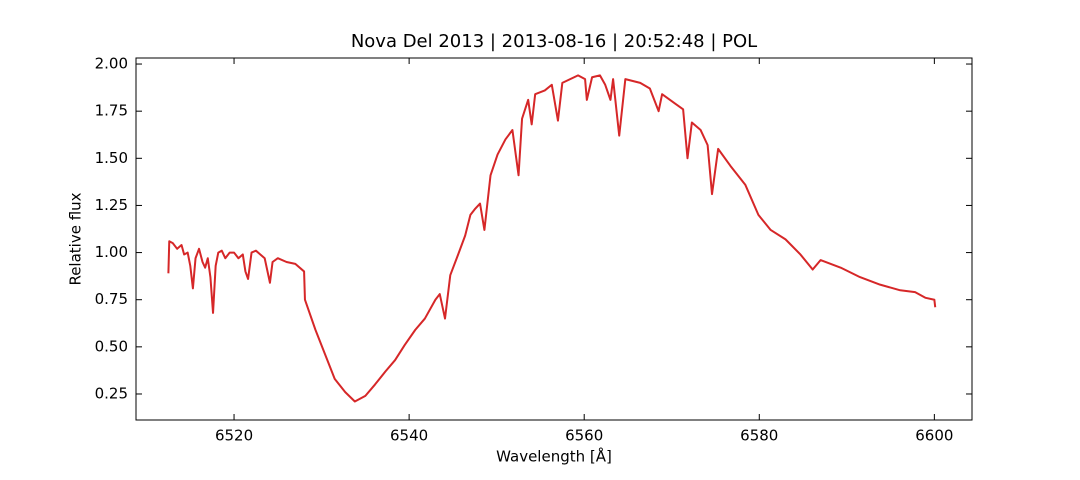 This screenshot has height=480, width=1080. Describe the element at coordinates (759, 436) in the screenshot. I see `x-tick-label: 6580` at that location.